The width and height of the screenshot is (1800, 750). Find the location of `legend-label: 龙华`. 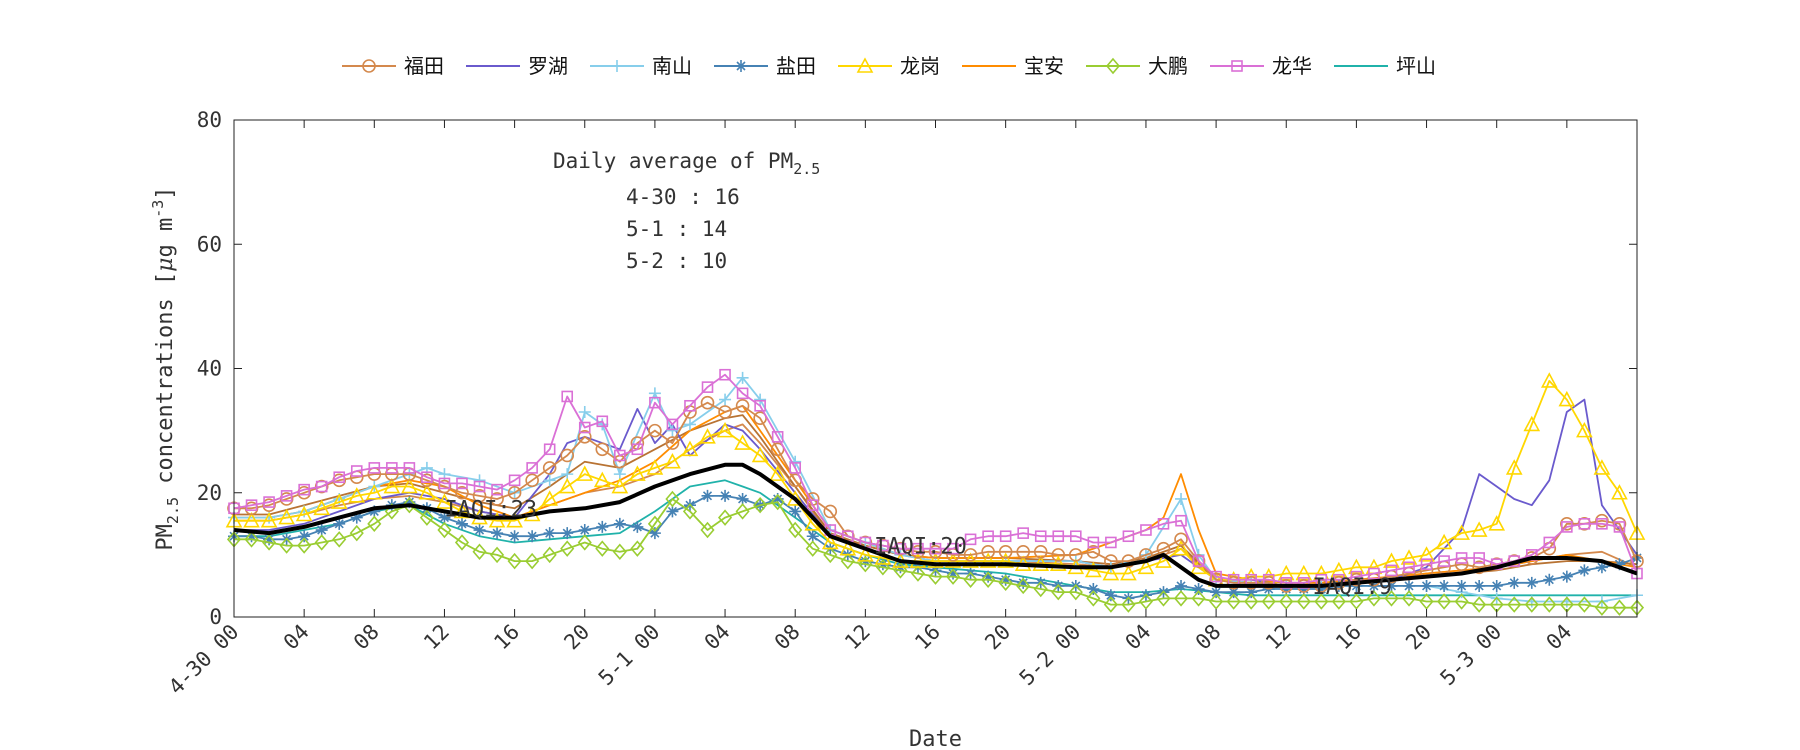

legend-label: 龙华 is located at coordinates (1292, 66).